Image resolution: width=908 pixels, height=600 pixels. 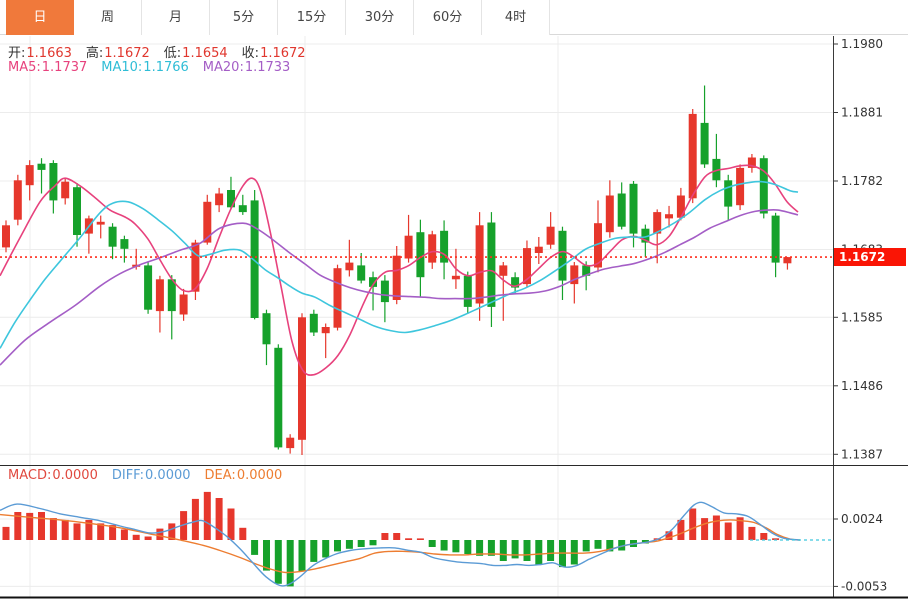 I want to click on ma10-label: MA10:, so click(x=122, y=67).